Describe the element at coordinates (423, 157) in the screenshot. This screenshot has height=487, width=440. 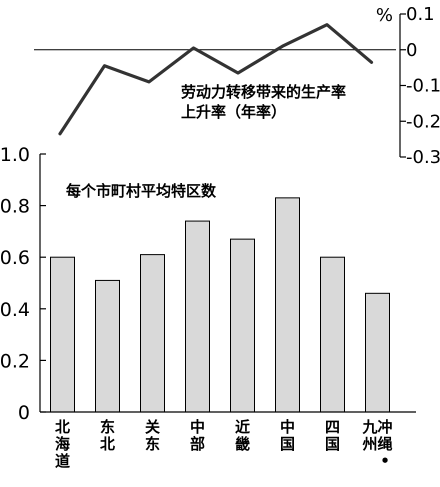
I see `y-tick-label-right: -0.3` at that location.